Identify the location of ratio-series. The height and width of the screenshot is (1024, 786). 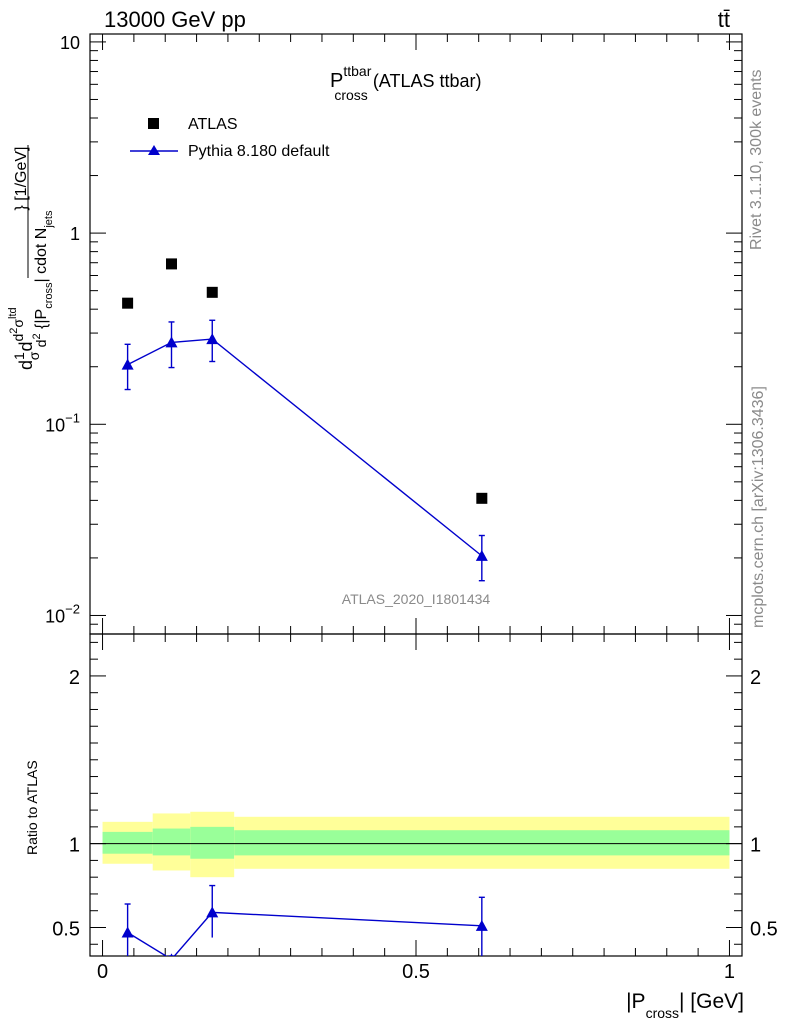
(304, 920).